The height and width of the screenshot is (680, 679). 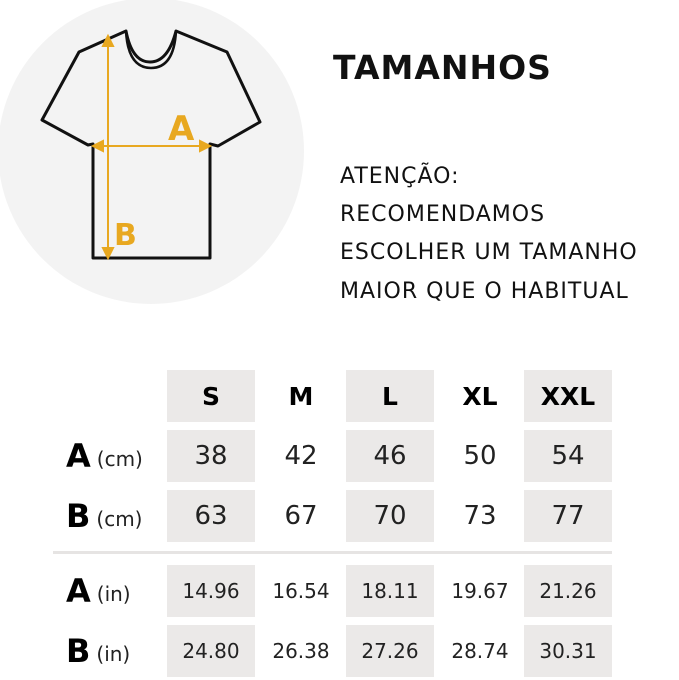 What do you see at coordinates (480, 651) in the screenshot?
I see `table-cell: 28.74` at bounding box center [480, 651].